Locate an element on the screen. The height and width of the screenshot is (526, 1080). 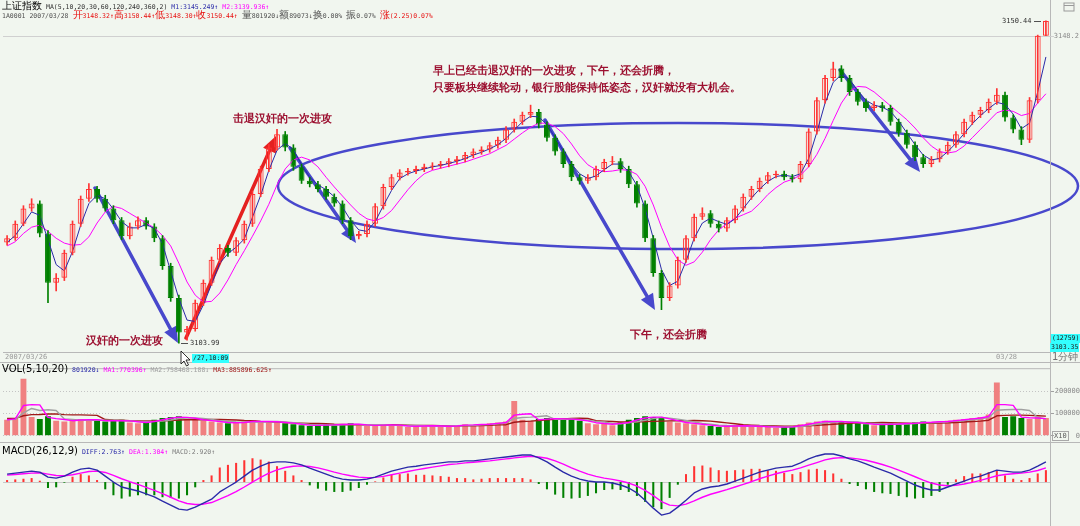
annotation: 只要板块继续轮动，银行股能保持低姿态，汉奸就没有大机会。 is located at coordinates (587, 87).